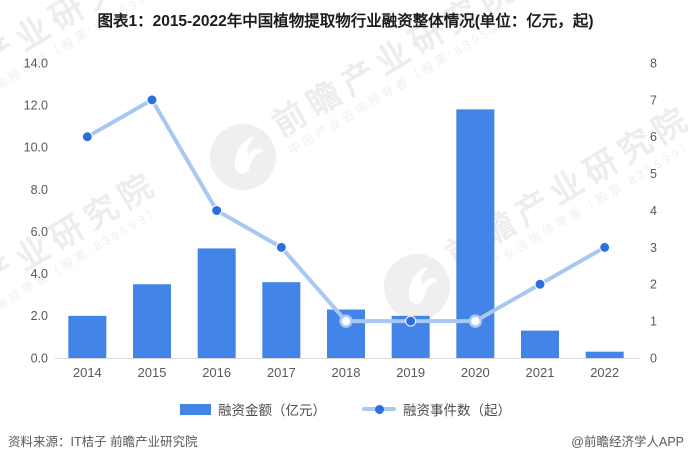  What do you see at coordinates (217, 210) in the screenshot?
I see `marker-2016` at bounding box center [217, 210].